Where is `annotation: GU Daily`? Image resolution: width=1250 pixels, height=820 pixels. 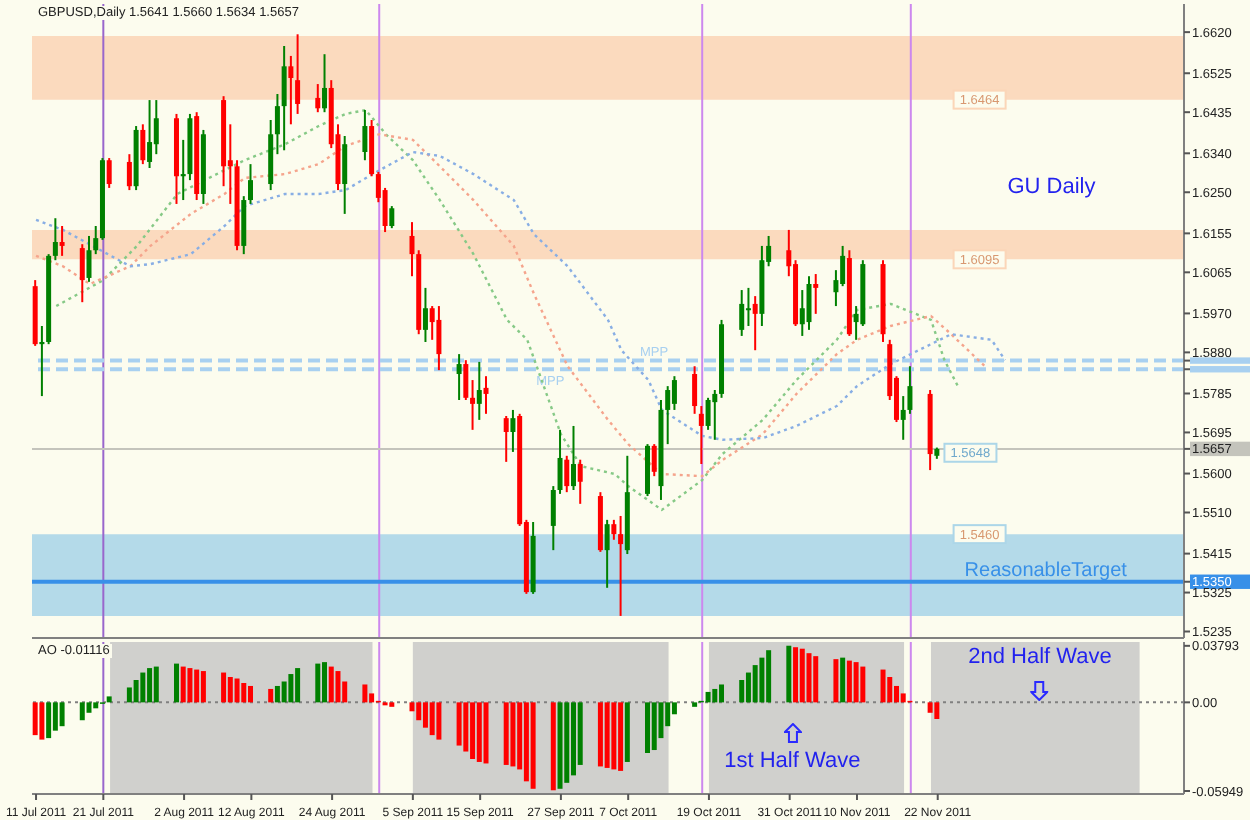
annotation: GU Daily is located at coordinates (1051, 186).